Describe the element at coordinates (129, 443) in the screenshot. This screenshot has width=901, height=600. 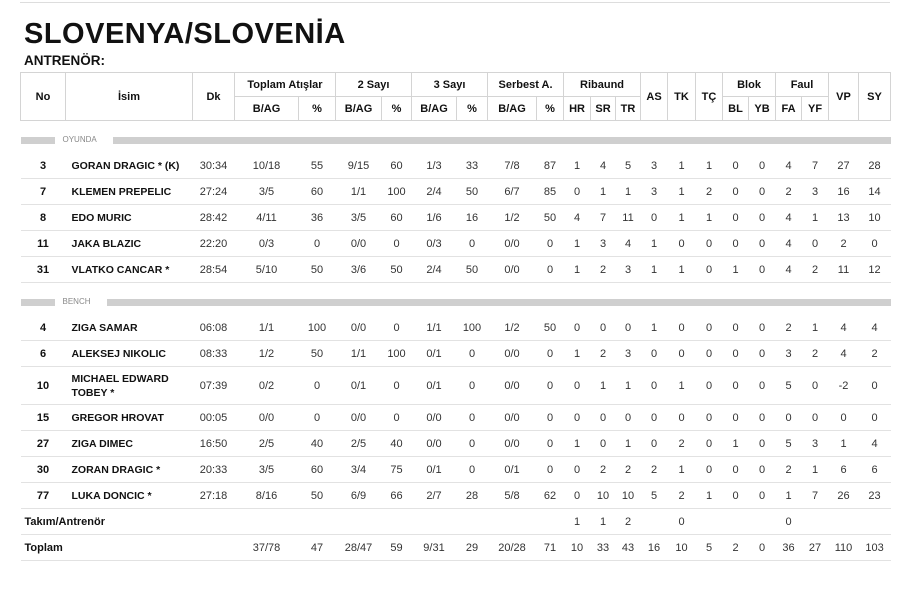
I see `player-name: ZIGA DIMEC` at that location.